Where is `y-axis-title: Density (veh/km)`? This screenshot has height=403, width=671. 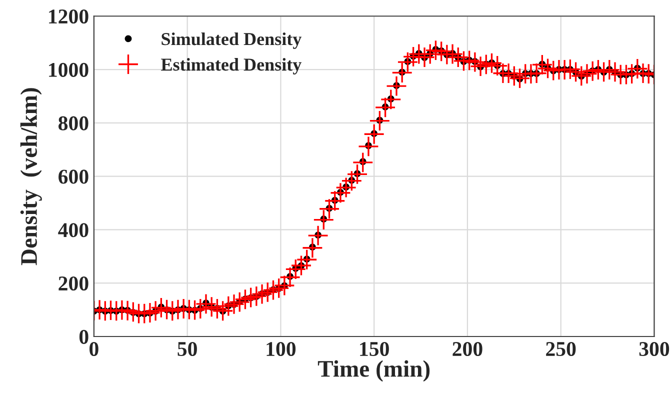
y-axis-title: Density (veh/km) is located at coordinates (31, 177).